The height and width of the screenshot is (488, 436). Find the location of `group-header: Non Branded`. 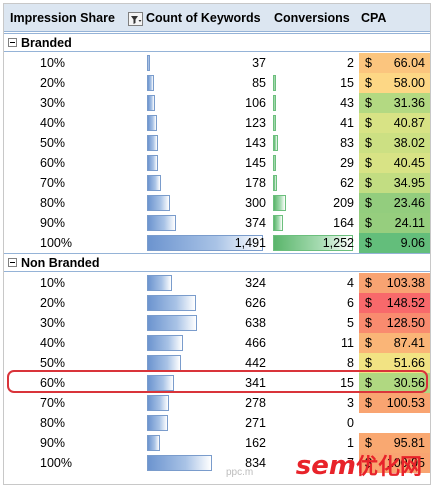

group-header: Non Branded is located at coordinates (217, 262).